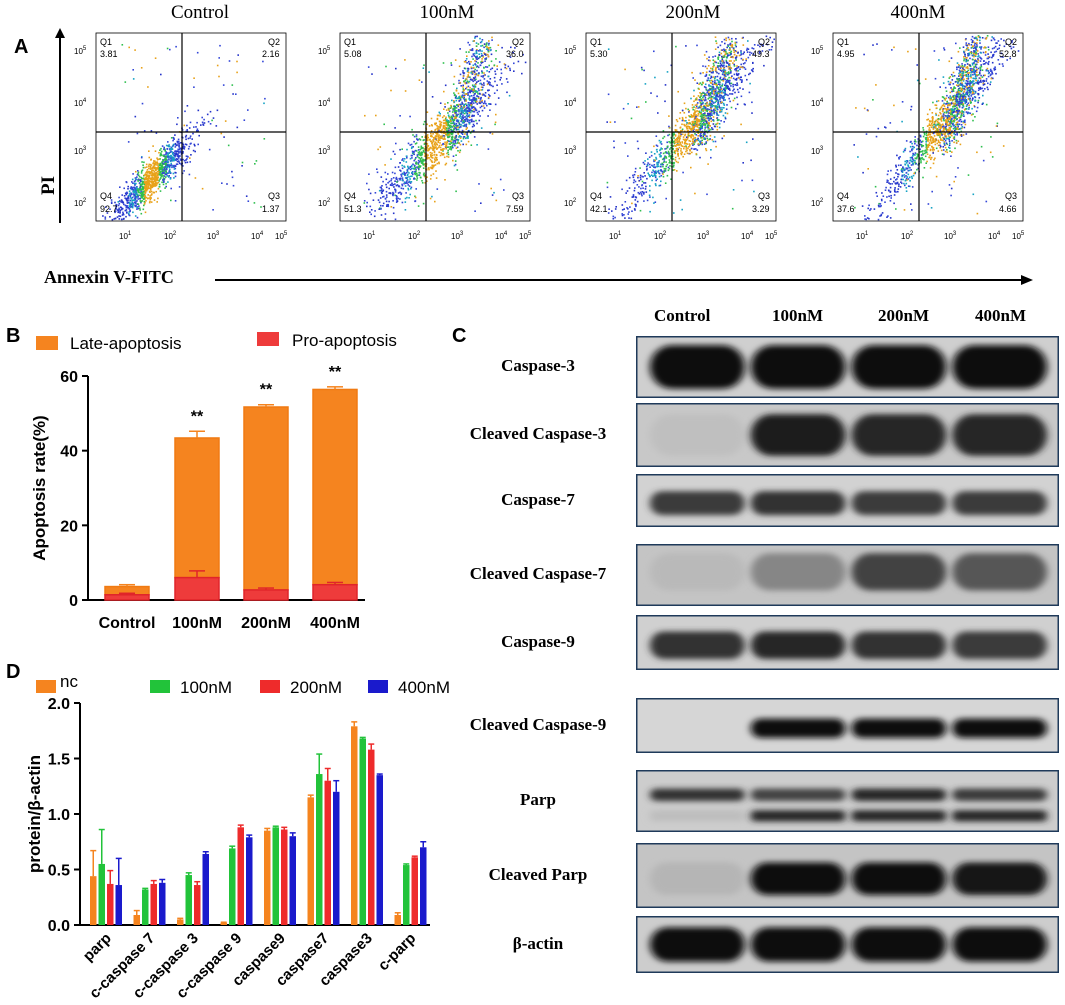 The height and width of the screenshot is (1005, 1065). I want to click on legend-pro-swatch, so click(268, 339).